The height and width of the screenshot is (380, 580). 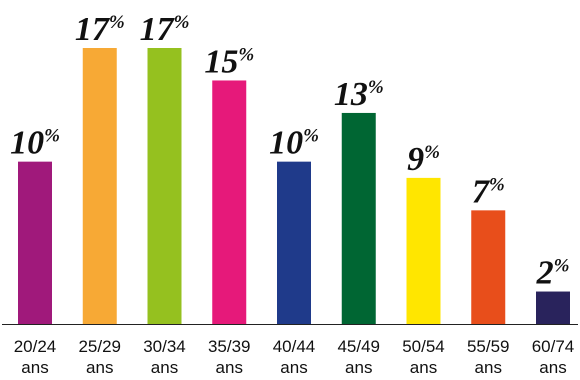 What do you see at coordinates (229, 357) in the screenshot?
I see `category-label-3: 35/39 ans` at bounding box center [229, 357].